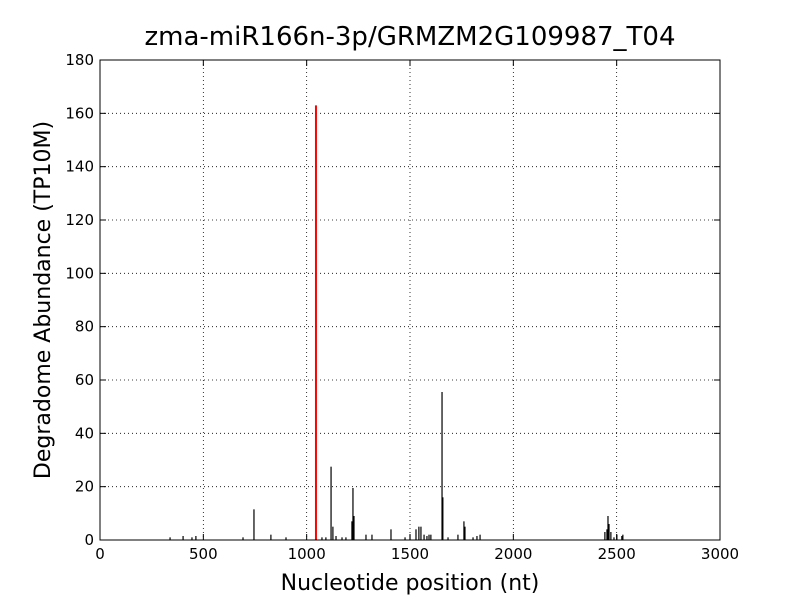  Describe the element at coordinates (410, 554) in the screenshot. I see `x-tick-label: 1500` at that location.